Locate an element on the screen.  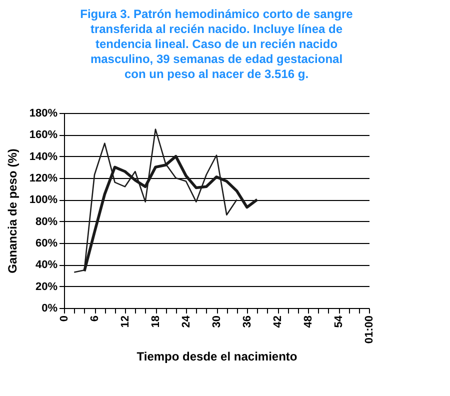
y-tick-label: 100% is located at coordinates (43, 200).